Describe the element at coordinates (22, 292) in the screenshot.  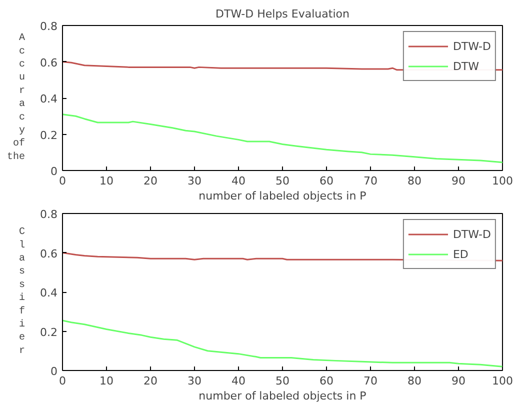
I see `text: Classifier` at that location.